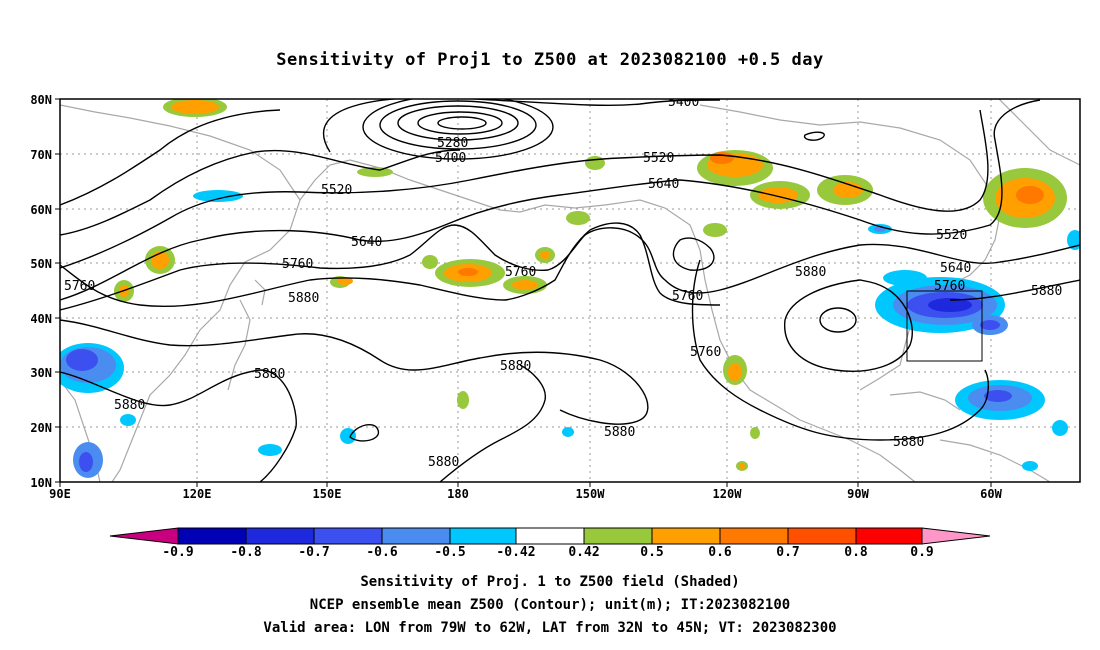  I want to click on colorbar-label: 0.9, so click(922, 552).